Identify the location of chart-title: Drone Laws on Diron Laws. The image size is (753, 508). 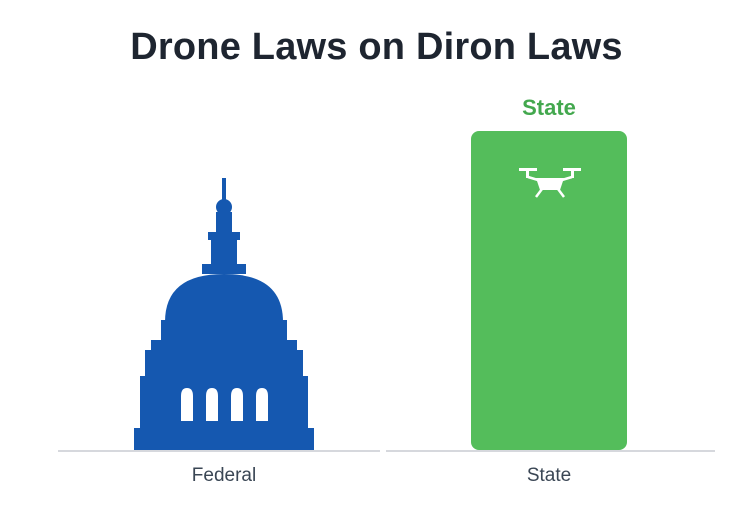
(376, 47).